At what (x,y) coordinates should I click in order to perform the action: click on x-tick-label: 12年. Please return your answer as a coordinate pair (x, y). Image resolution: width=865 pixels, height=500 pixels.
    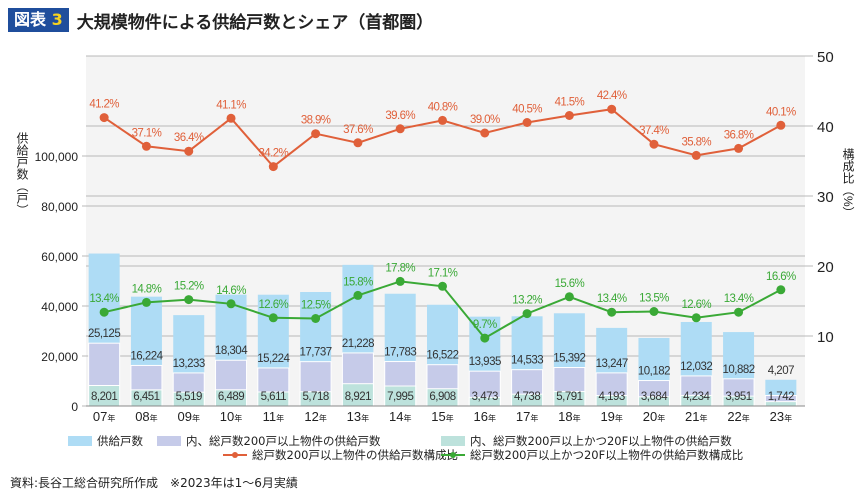
    Looking at the image, I should click on (315, 416).